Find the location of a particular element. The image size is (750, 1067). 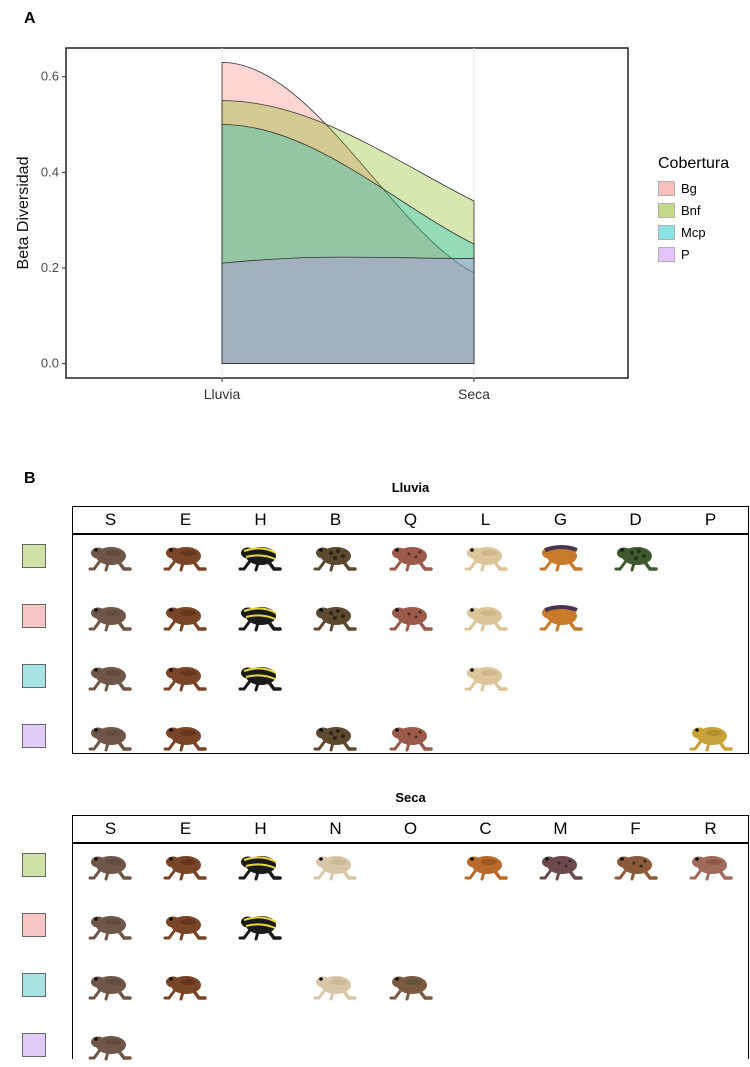

area-Bg is located at coordinates (348, 213).